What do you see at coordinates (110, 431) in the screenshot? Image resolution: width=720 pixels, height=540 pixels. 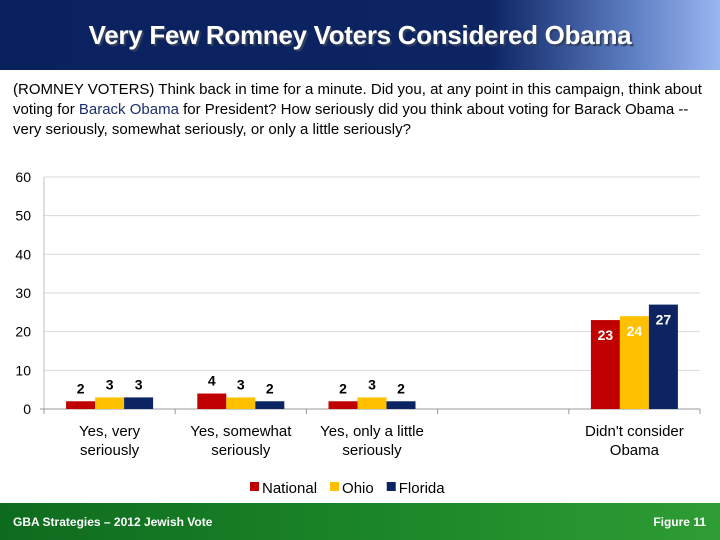 I see `x-category-label: Yes, very` at bounding box center [110, 431].